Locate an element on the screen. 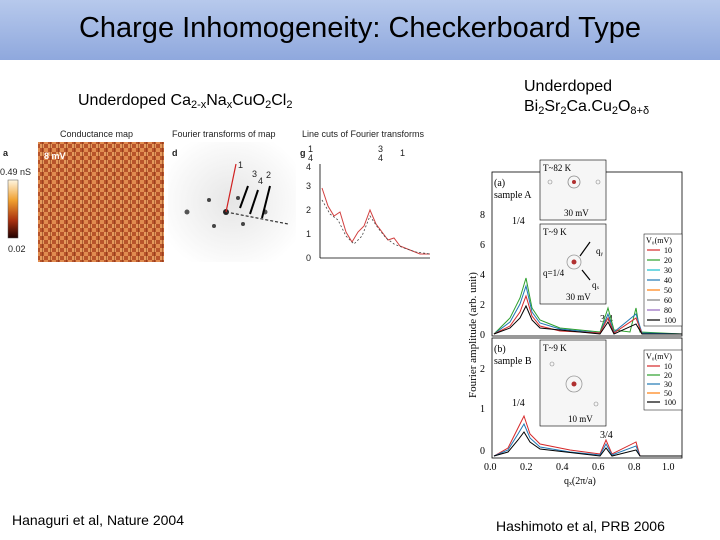  inset-bottom-qy: qᵧ is located at coordinates (600, 251).